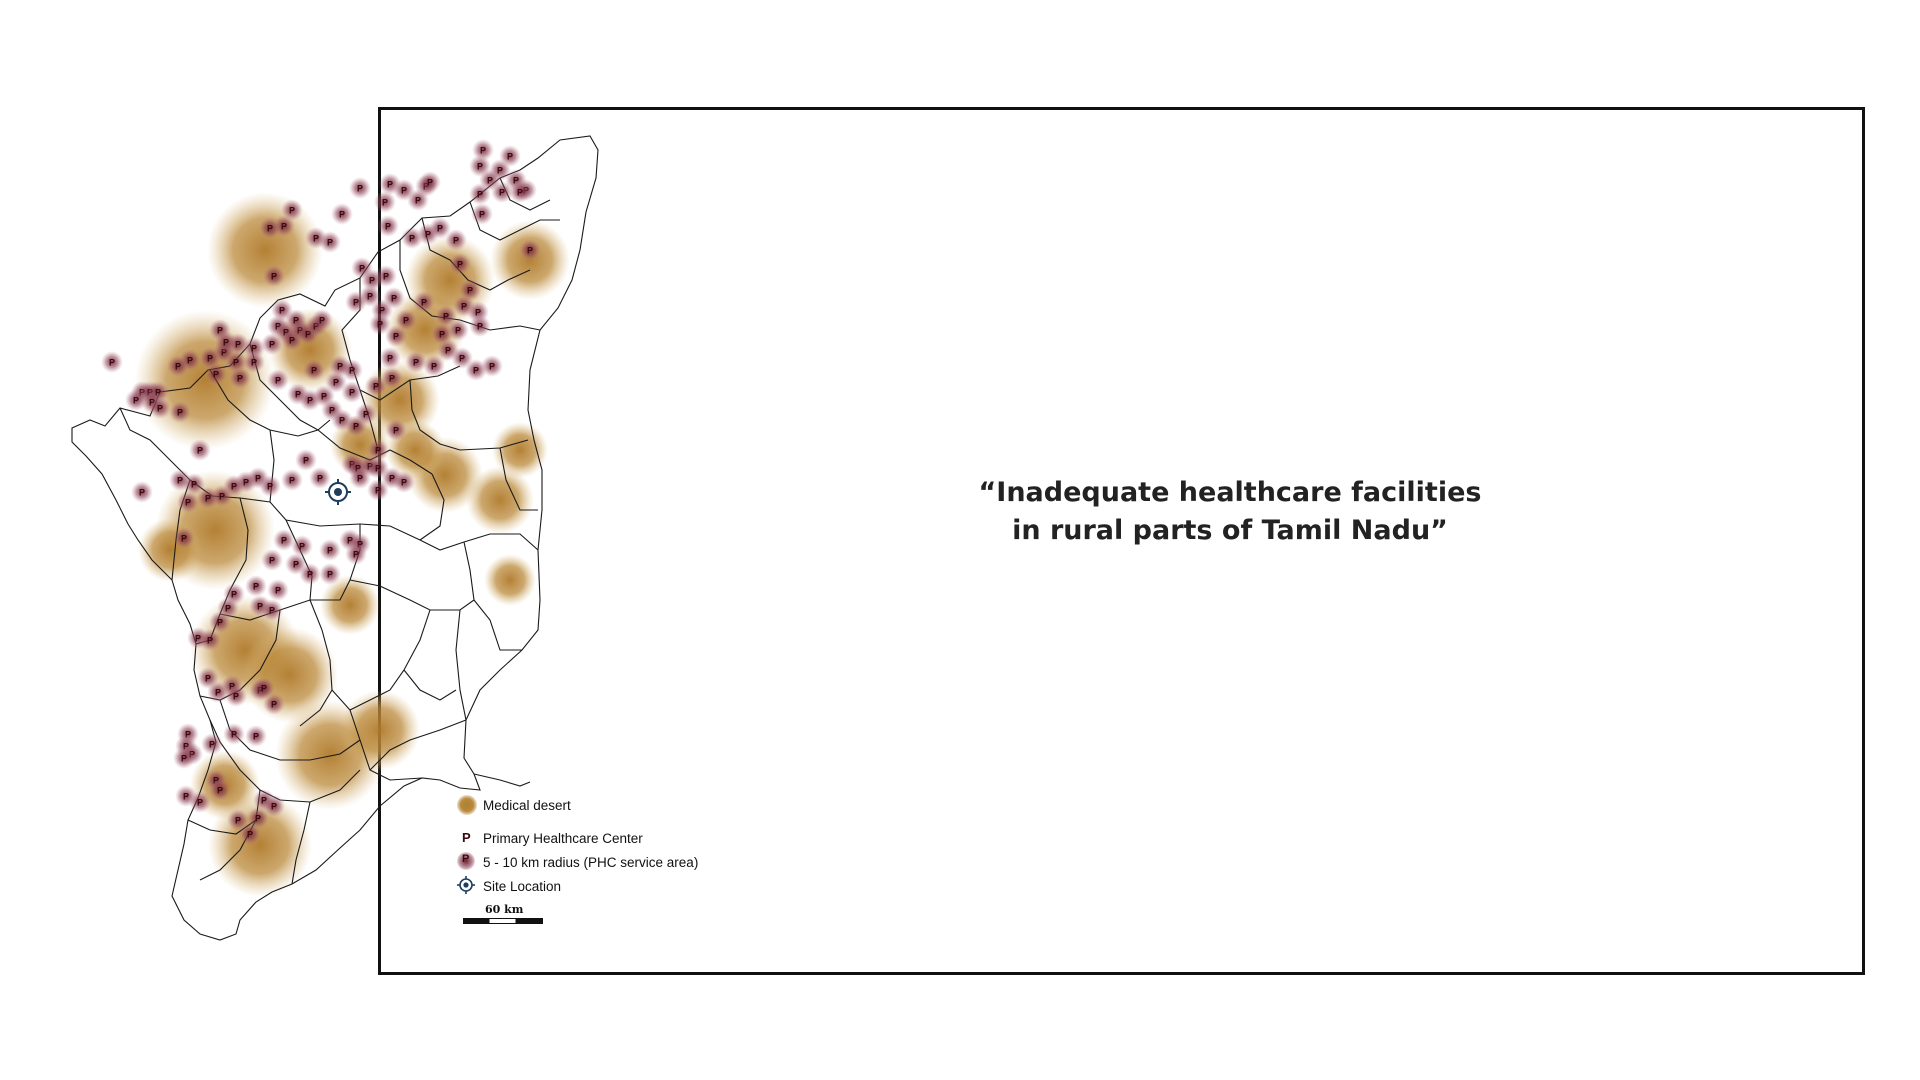  I want to click on legend-item-site-location: Site Location, so click(508, 886).